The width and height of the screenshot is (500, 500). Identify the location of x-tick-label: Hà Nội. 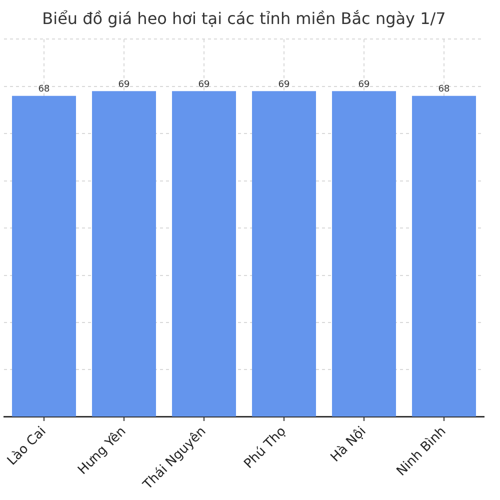
(349, 445).